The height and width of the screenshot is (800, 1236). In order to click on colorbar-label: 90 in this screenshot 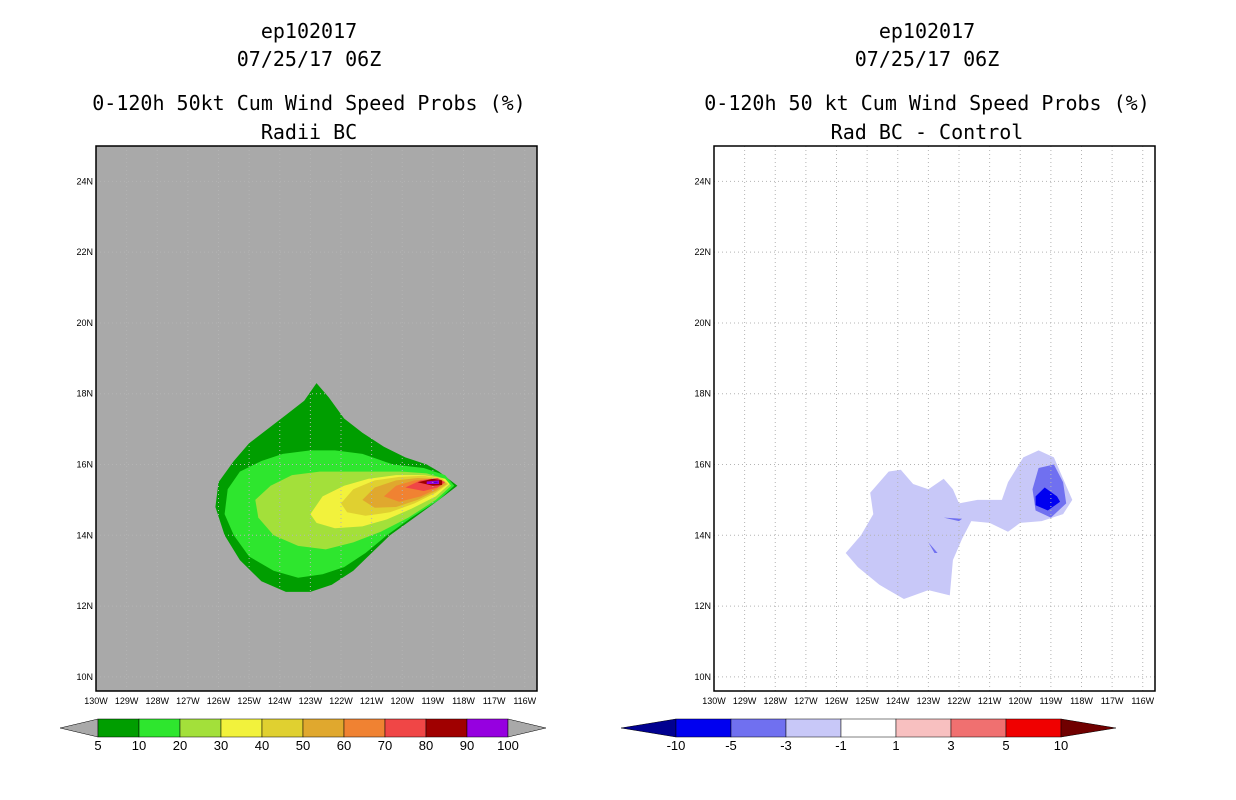, I will do `click(467, 745)`.